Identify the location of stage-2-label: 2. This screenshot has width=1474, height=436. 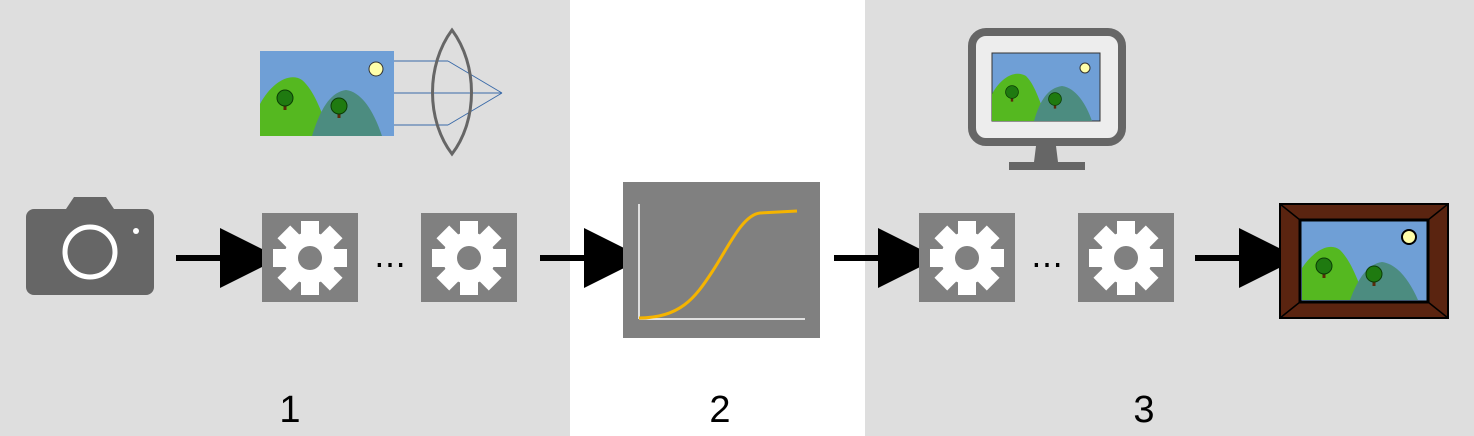
(720, 410).